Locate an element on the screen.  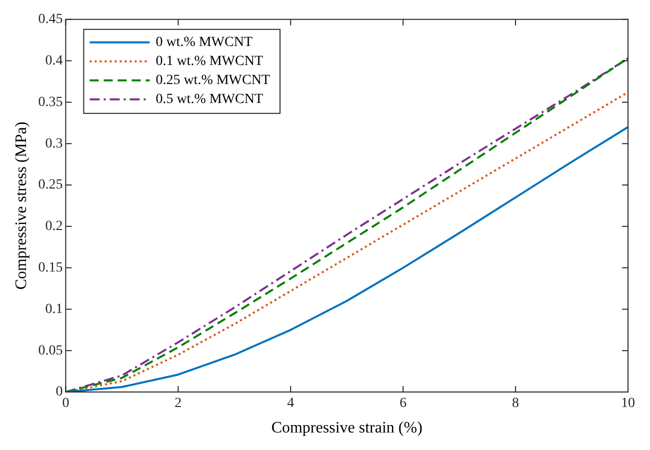
y-tick-label: 0.4 is located at coordinates (54, 60).